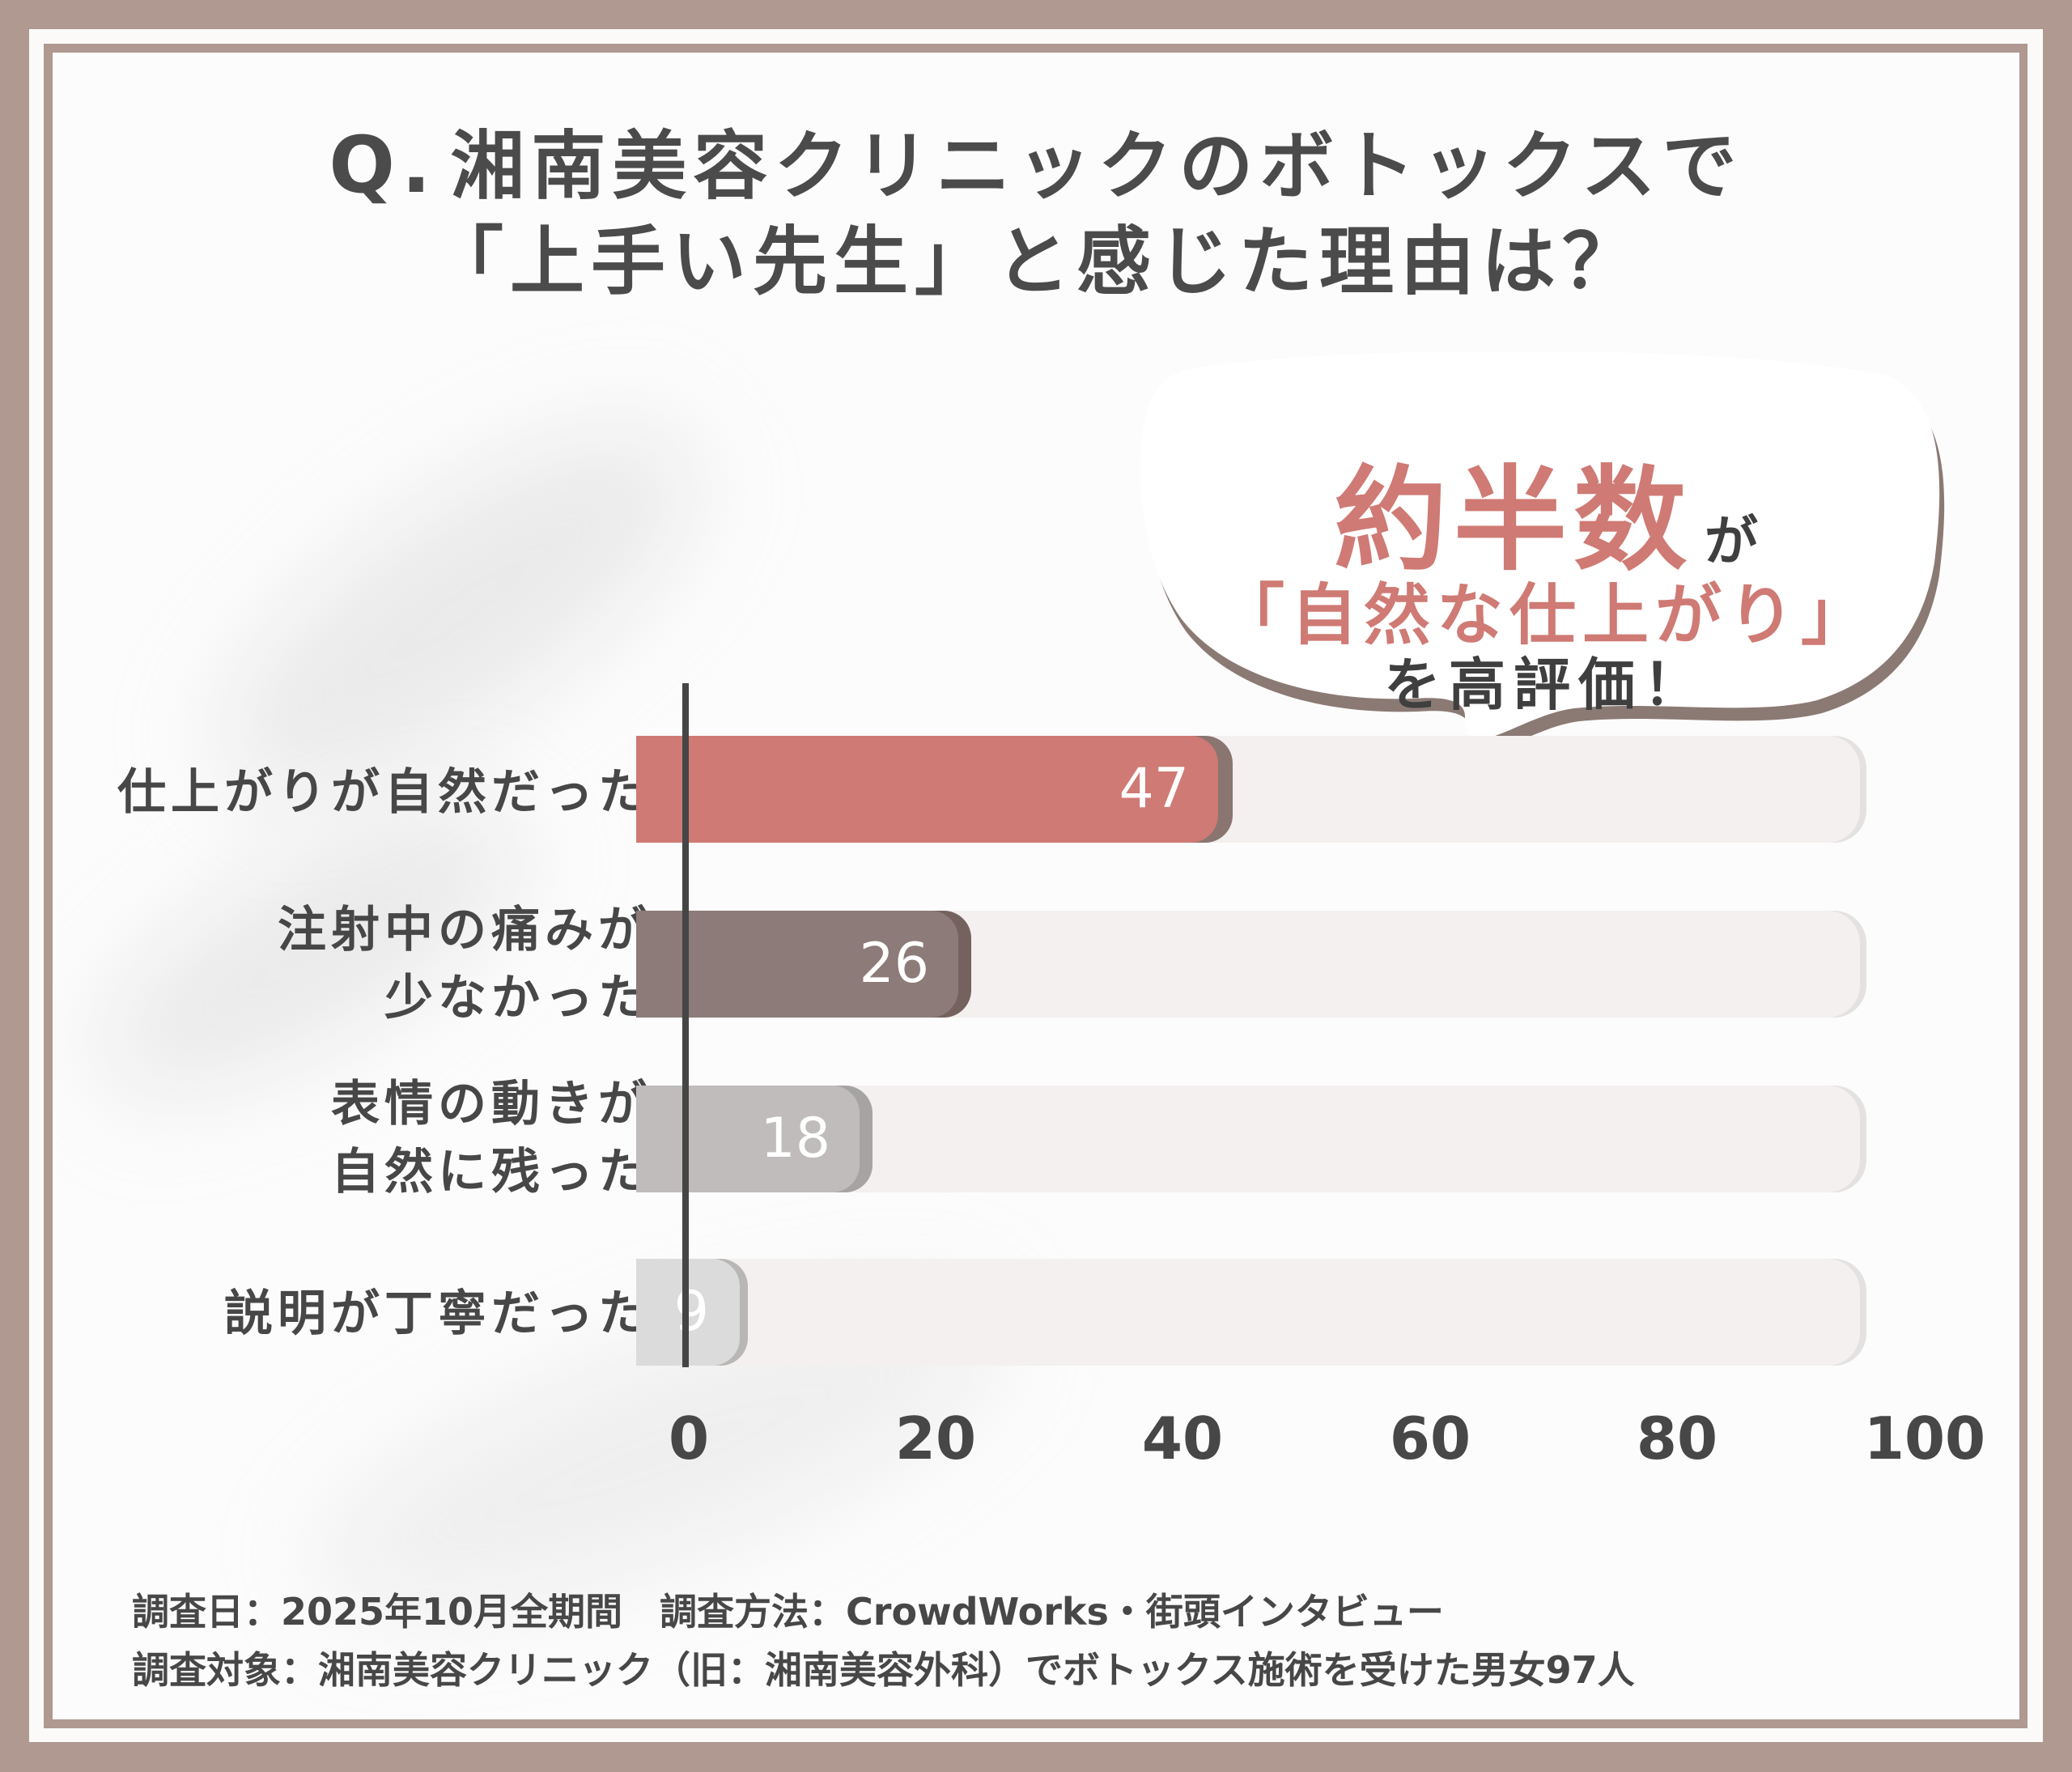 Image resolution: width=2072 pixels, height=1772 pixels. Describe the element at coordinates (795, 1139) in the screenshot. I see `bar-value-3: 18` at that location.